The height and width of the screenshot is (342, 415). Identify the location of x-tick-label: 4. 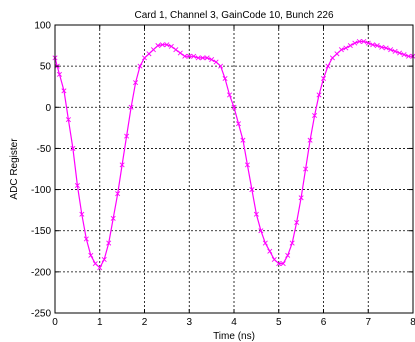
(234, 322).